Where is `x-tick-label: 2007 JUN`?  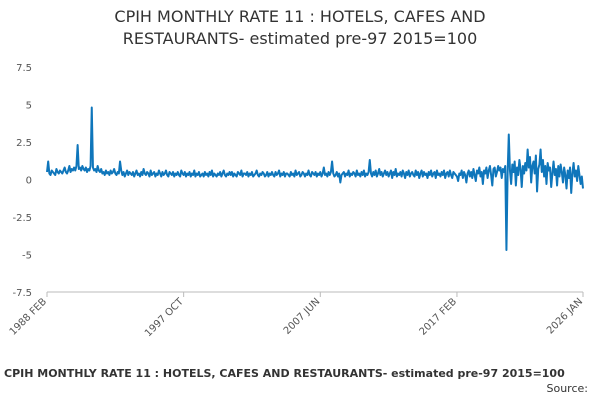
x-tick-label: 2007 JUN is located at coordinates (302, 316).